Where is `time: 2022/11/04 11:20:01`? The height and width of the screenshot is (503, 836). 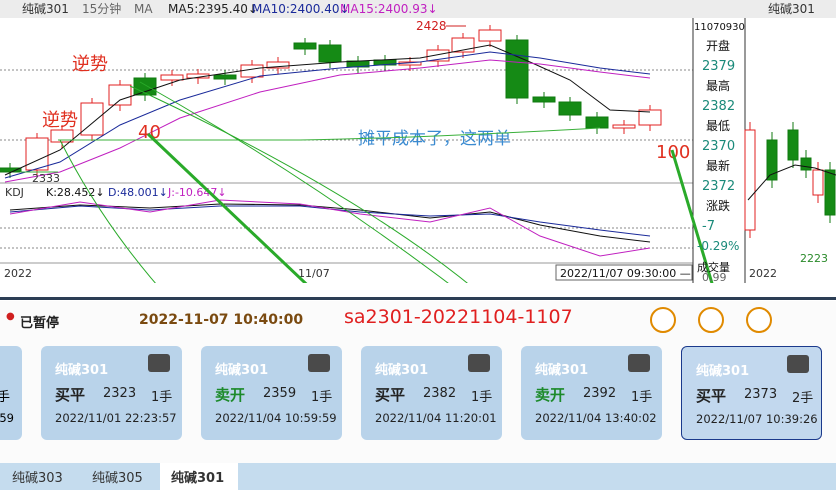 time: 2022/11/04 11:20:01 is located at coordinates (436, 418).